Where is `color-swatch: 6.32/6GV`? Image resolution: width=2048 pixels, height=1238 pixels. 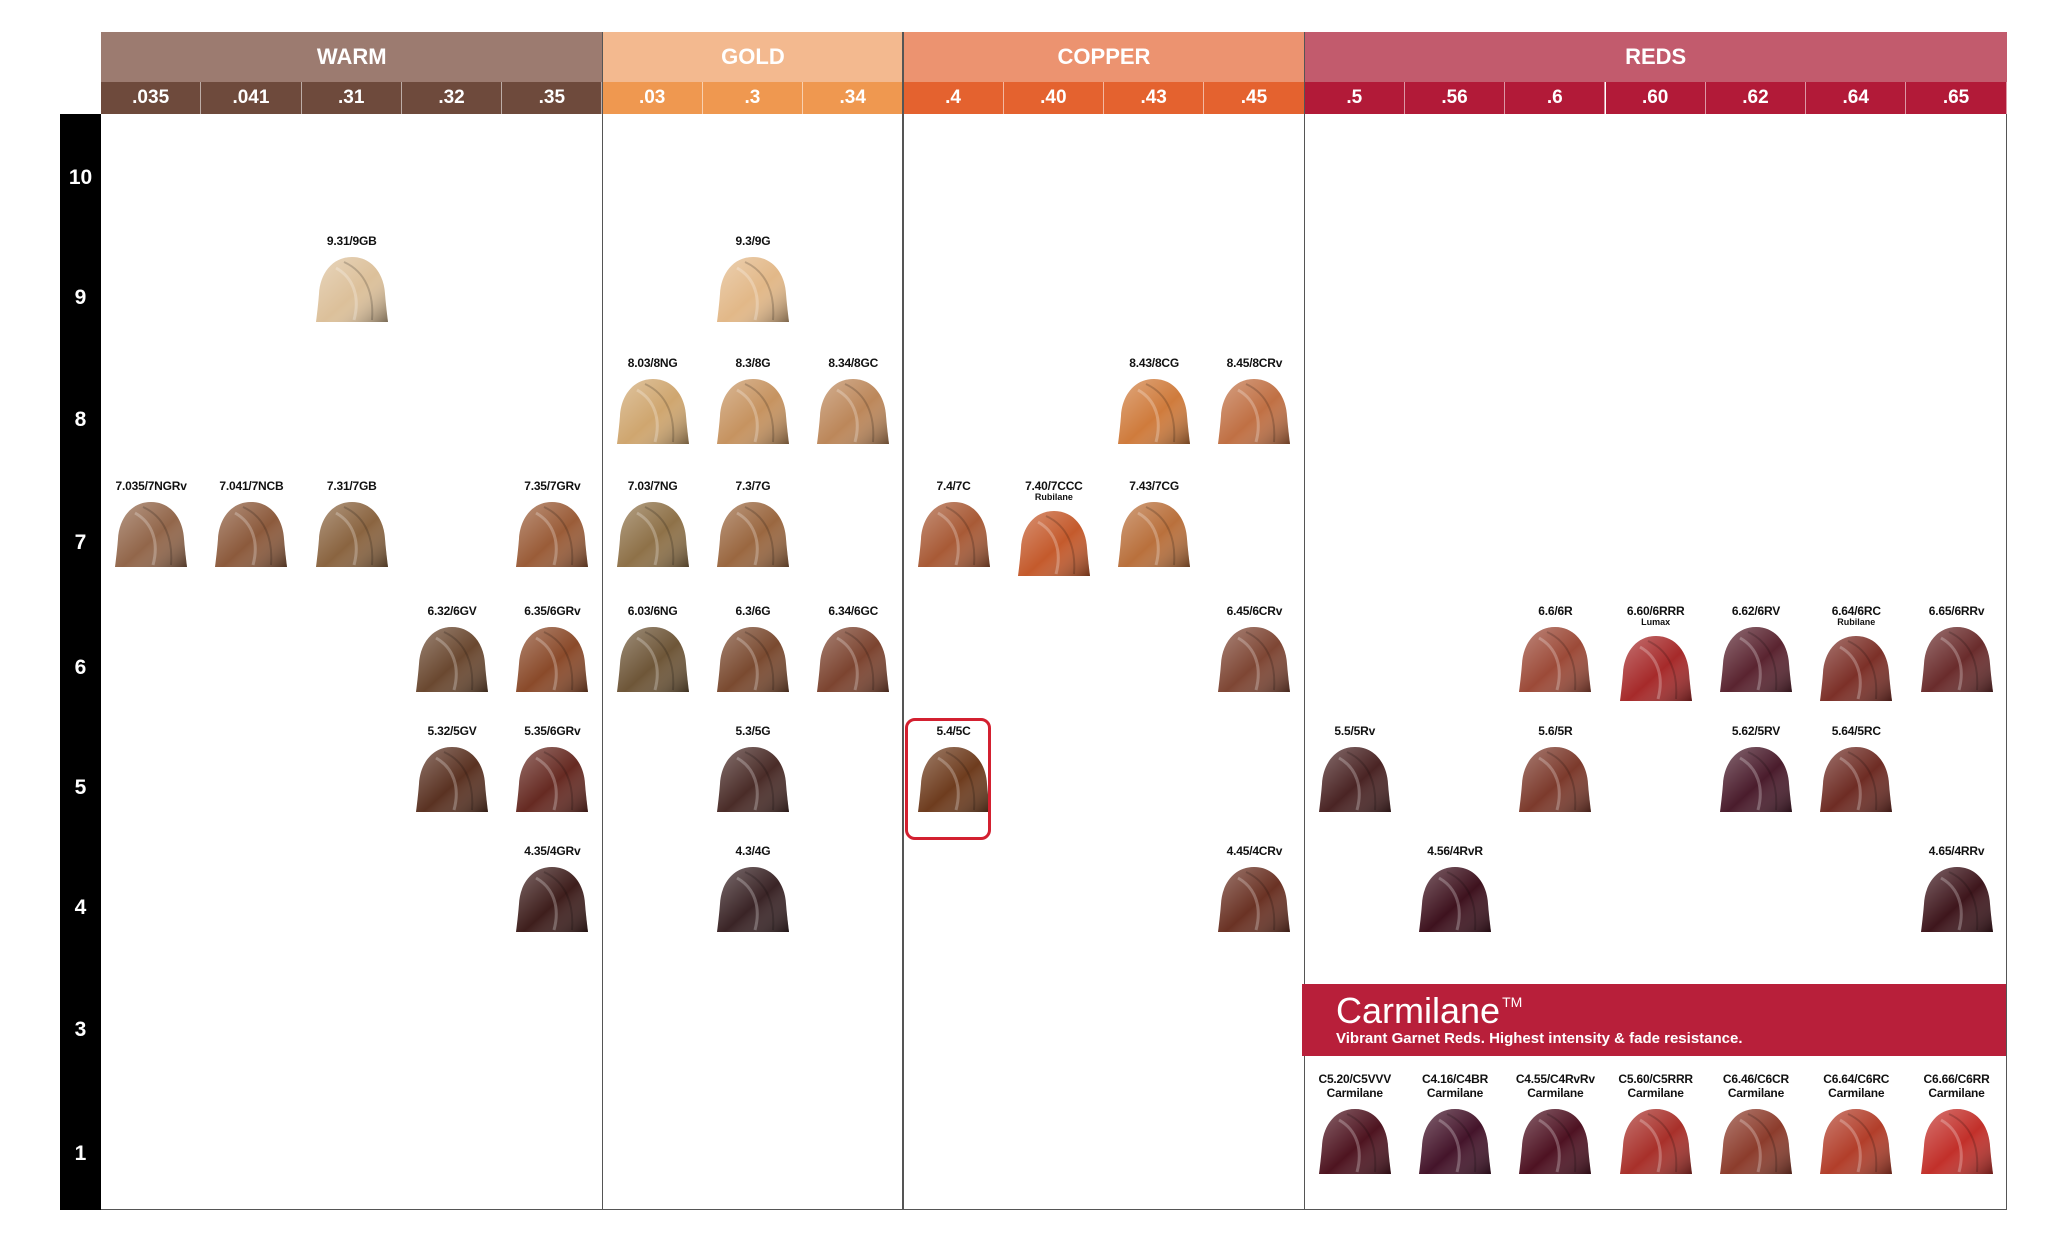
color-swatch: 6.32/6GV is located at coordinates (452, 650).